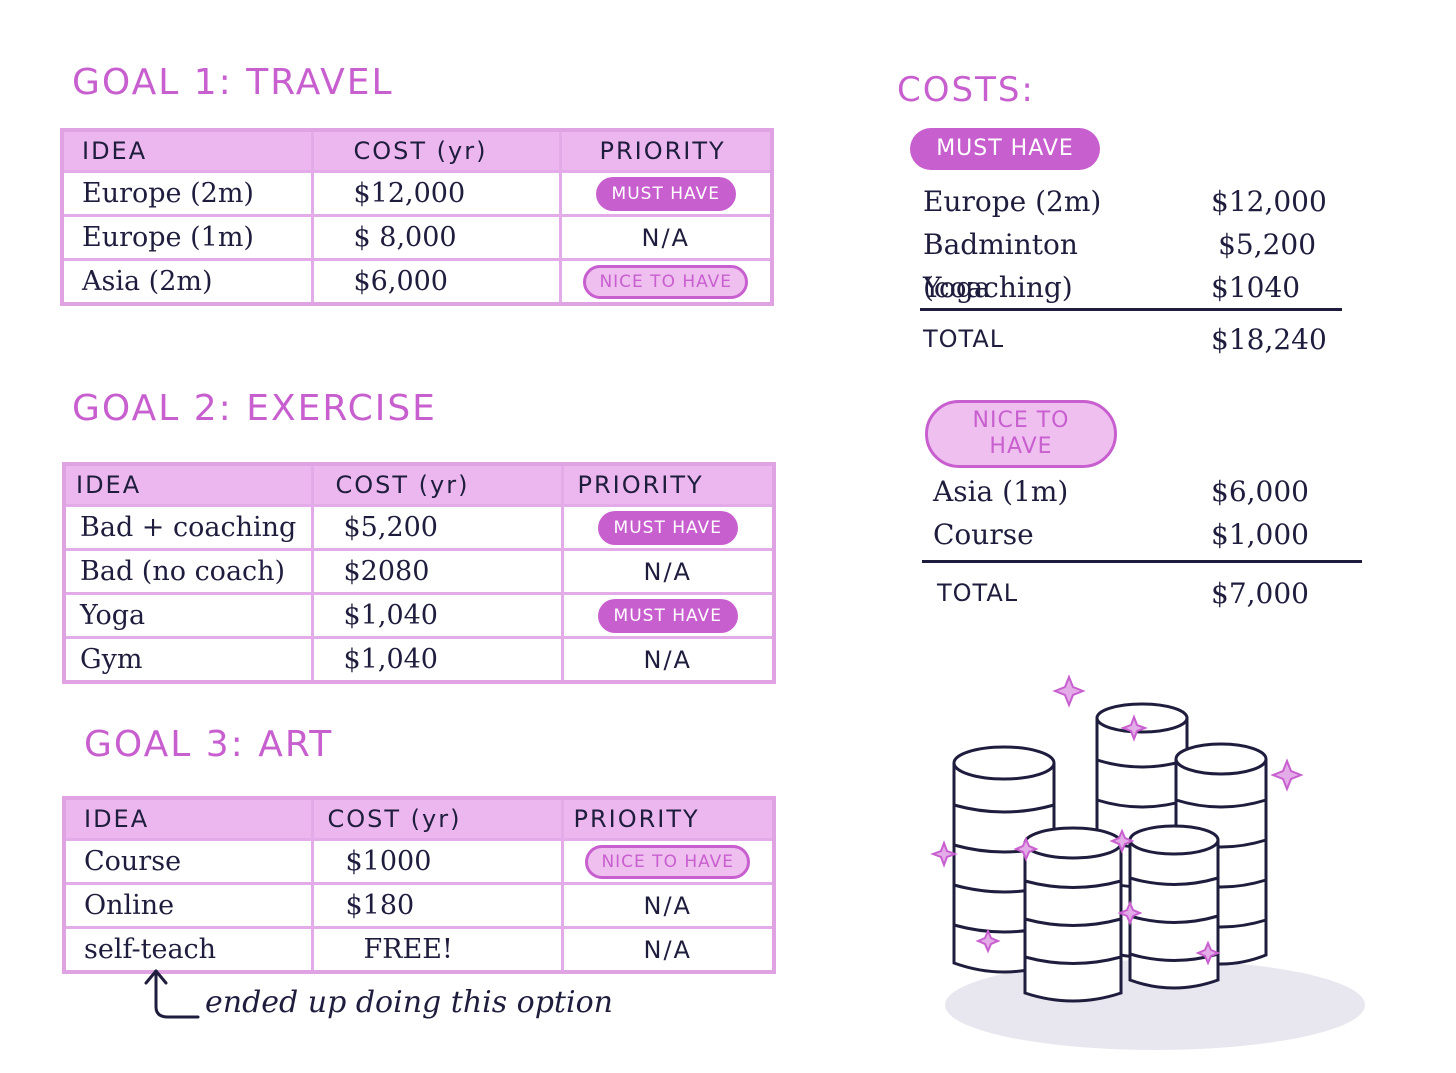 This screenshot has width=1456, height=1073. Describe the element at coordinates (437, 861) in the screenshot. I see `cost-cell: $1000` at that location.